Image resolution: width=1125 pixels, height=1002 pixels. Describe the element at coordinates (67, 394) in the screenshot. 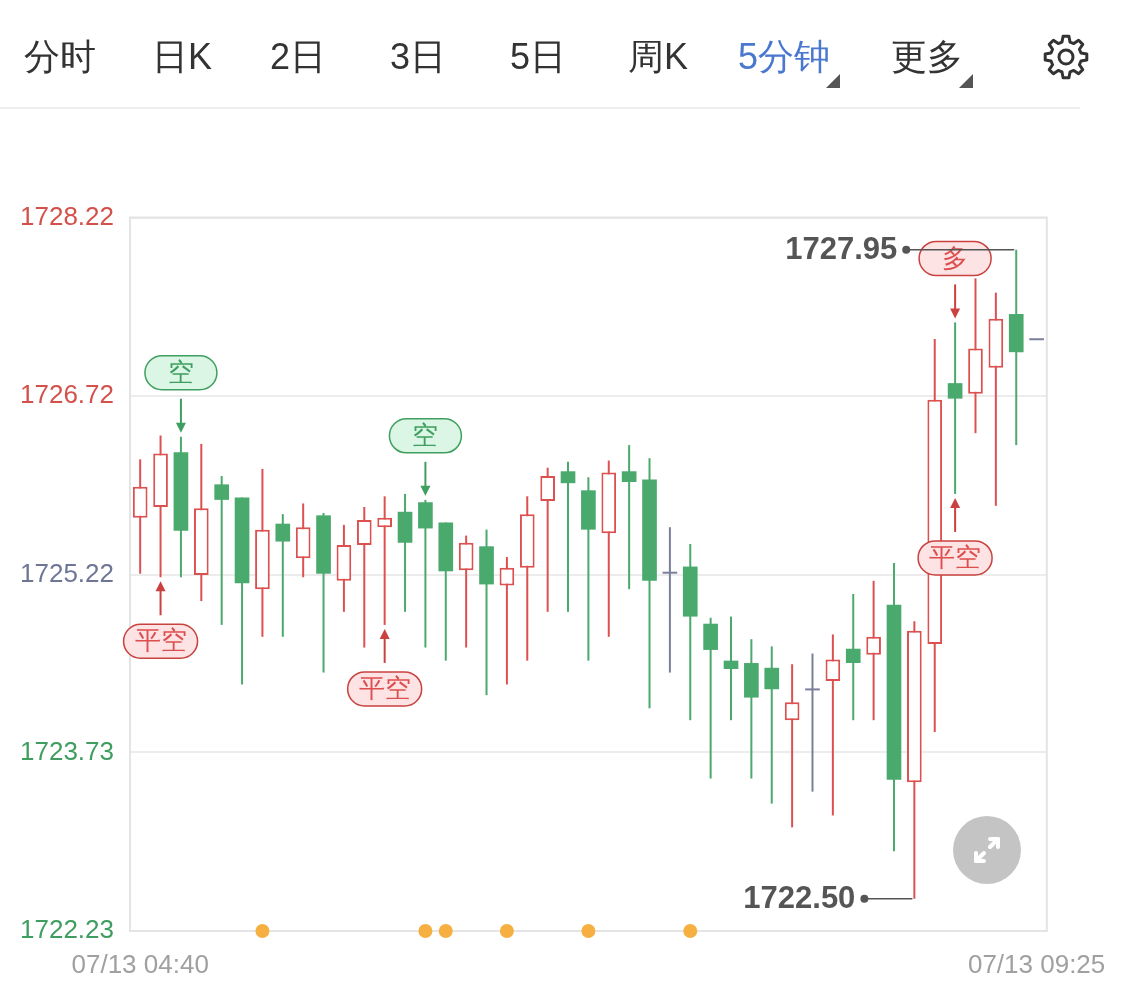

I see `y-tick-label: 1726.72` at that location.